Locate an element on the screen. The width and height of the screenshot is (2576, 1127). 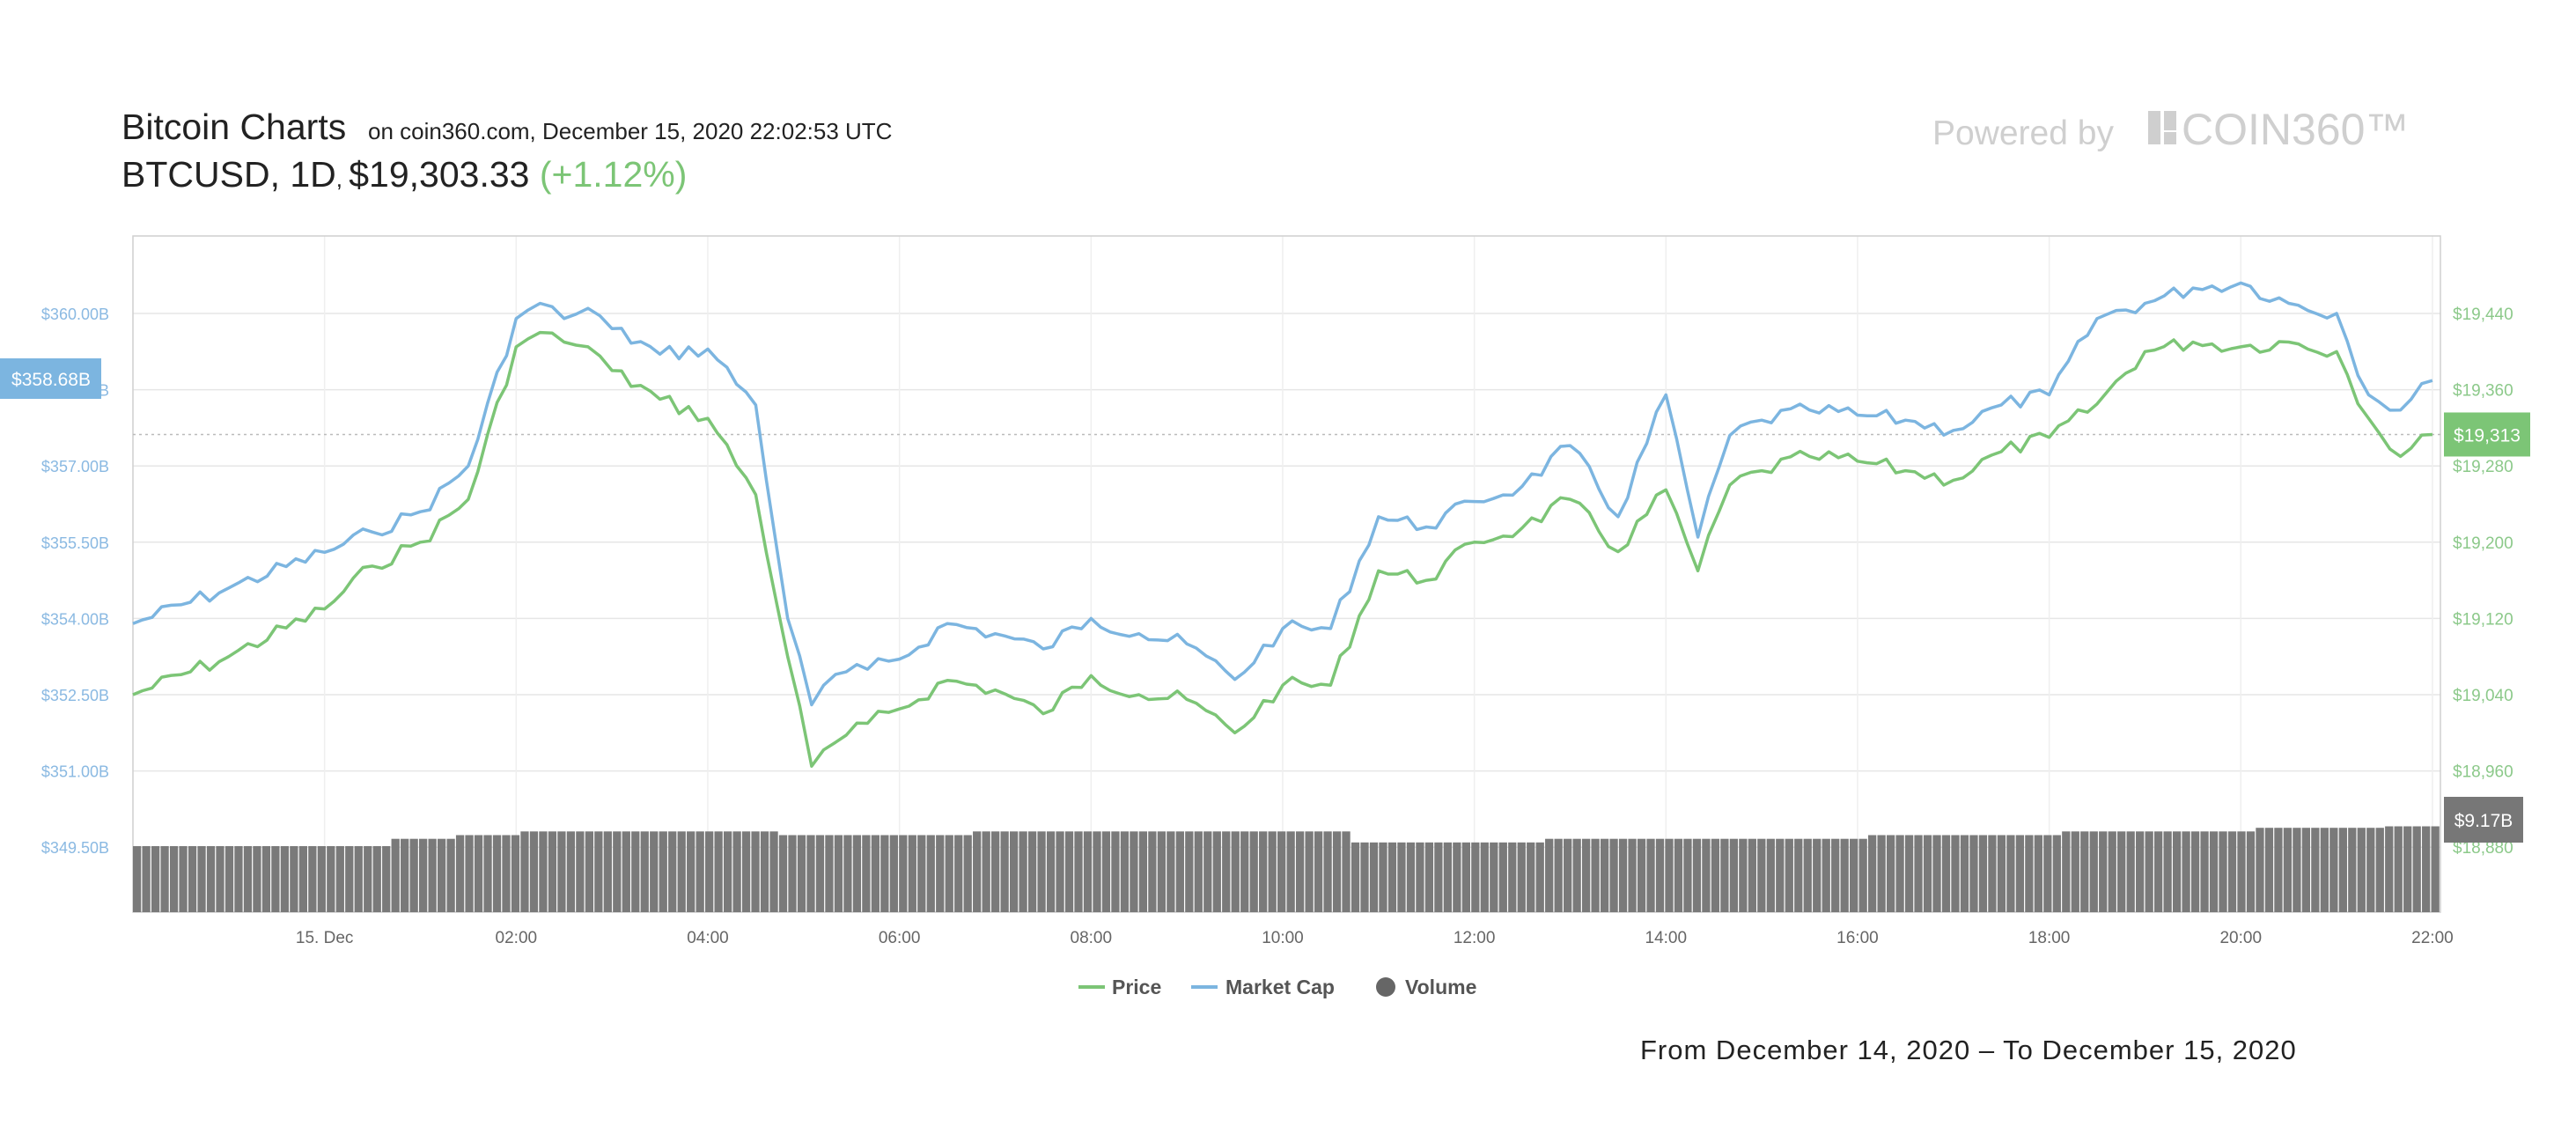
volume-badge: $9.17B is located at coordinates (2484, 820).